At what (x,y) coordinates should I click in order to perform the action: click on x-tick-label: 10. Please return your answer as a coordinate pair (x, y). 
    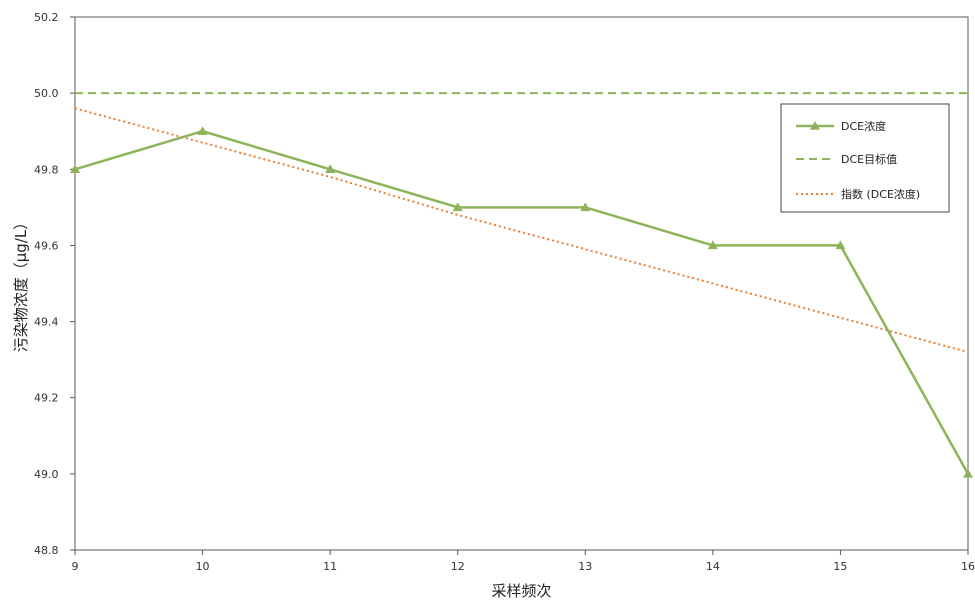
    Looking at the image, I should click on (203, 566).